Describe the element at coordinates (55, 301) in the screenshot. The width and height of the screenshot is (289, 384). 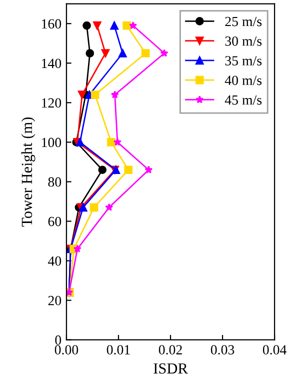
I see `y-tick-label: 20` at that location.